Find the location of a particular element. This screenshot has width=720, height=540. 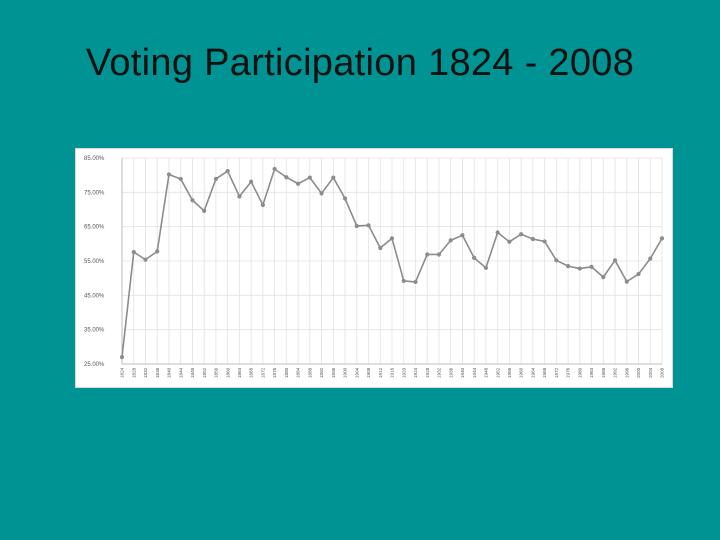

x-tick-label: 1848 is located at coordinates (192, 372).